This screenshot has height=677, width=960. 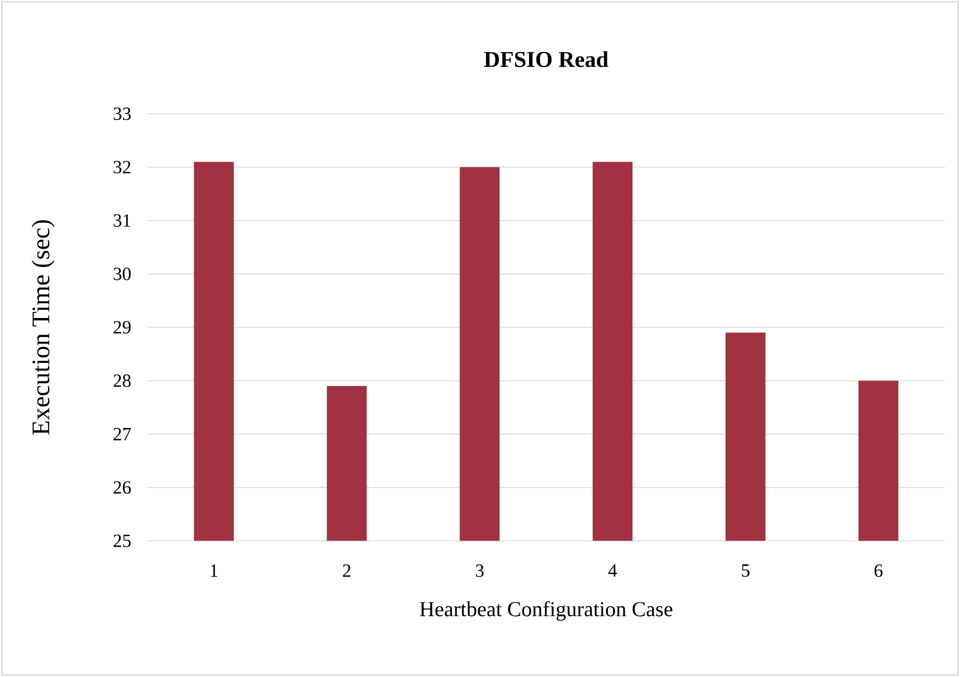 I want to click on y-axis-title: Execution Time (sec), so click(x=43, y=327).